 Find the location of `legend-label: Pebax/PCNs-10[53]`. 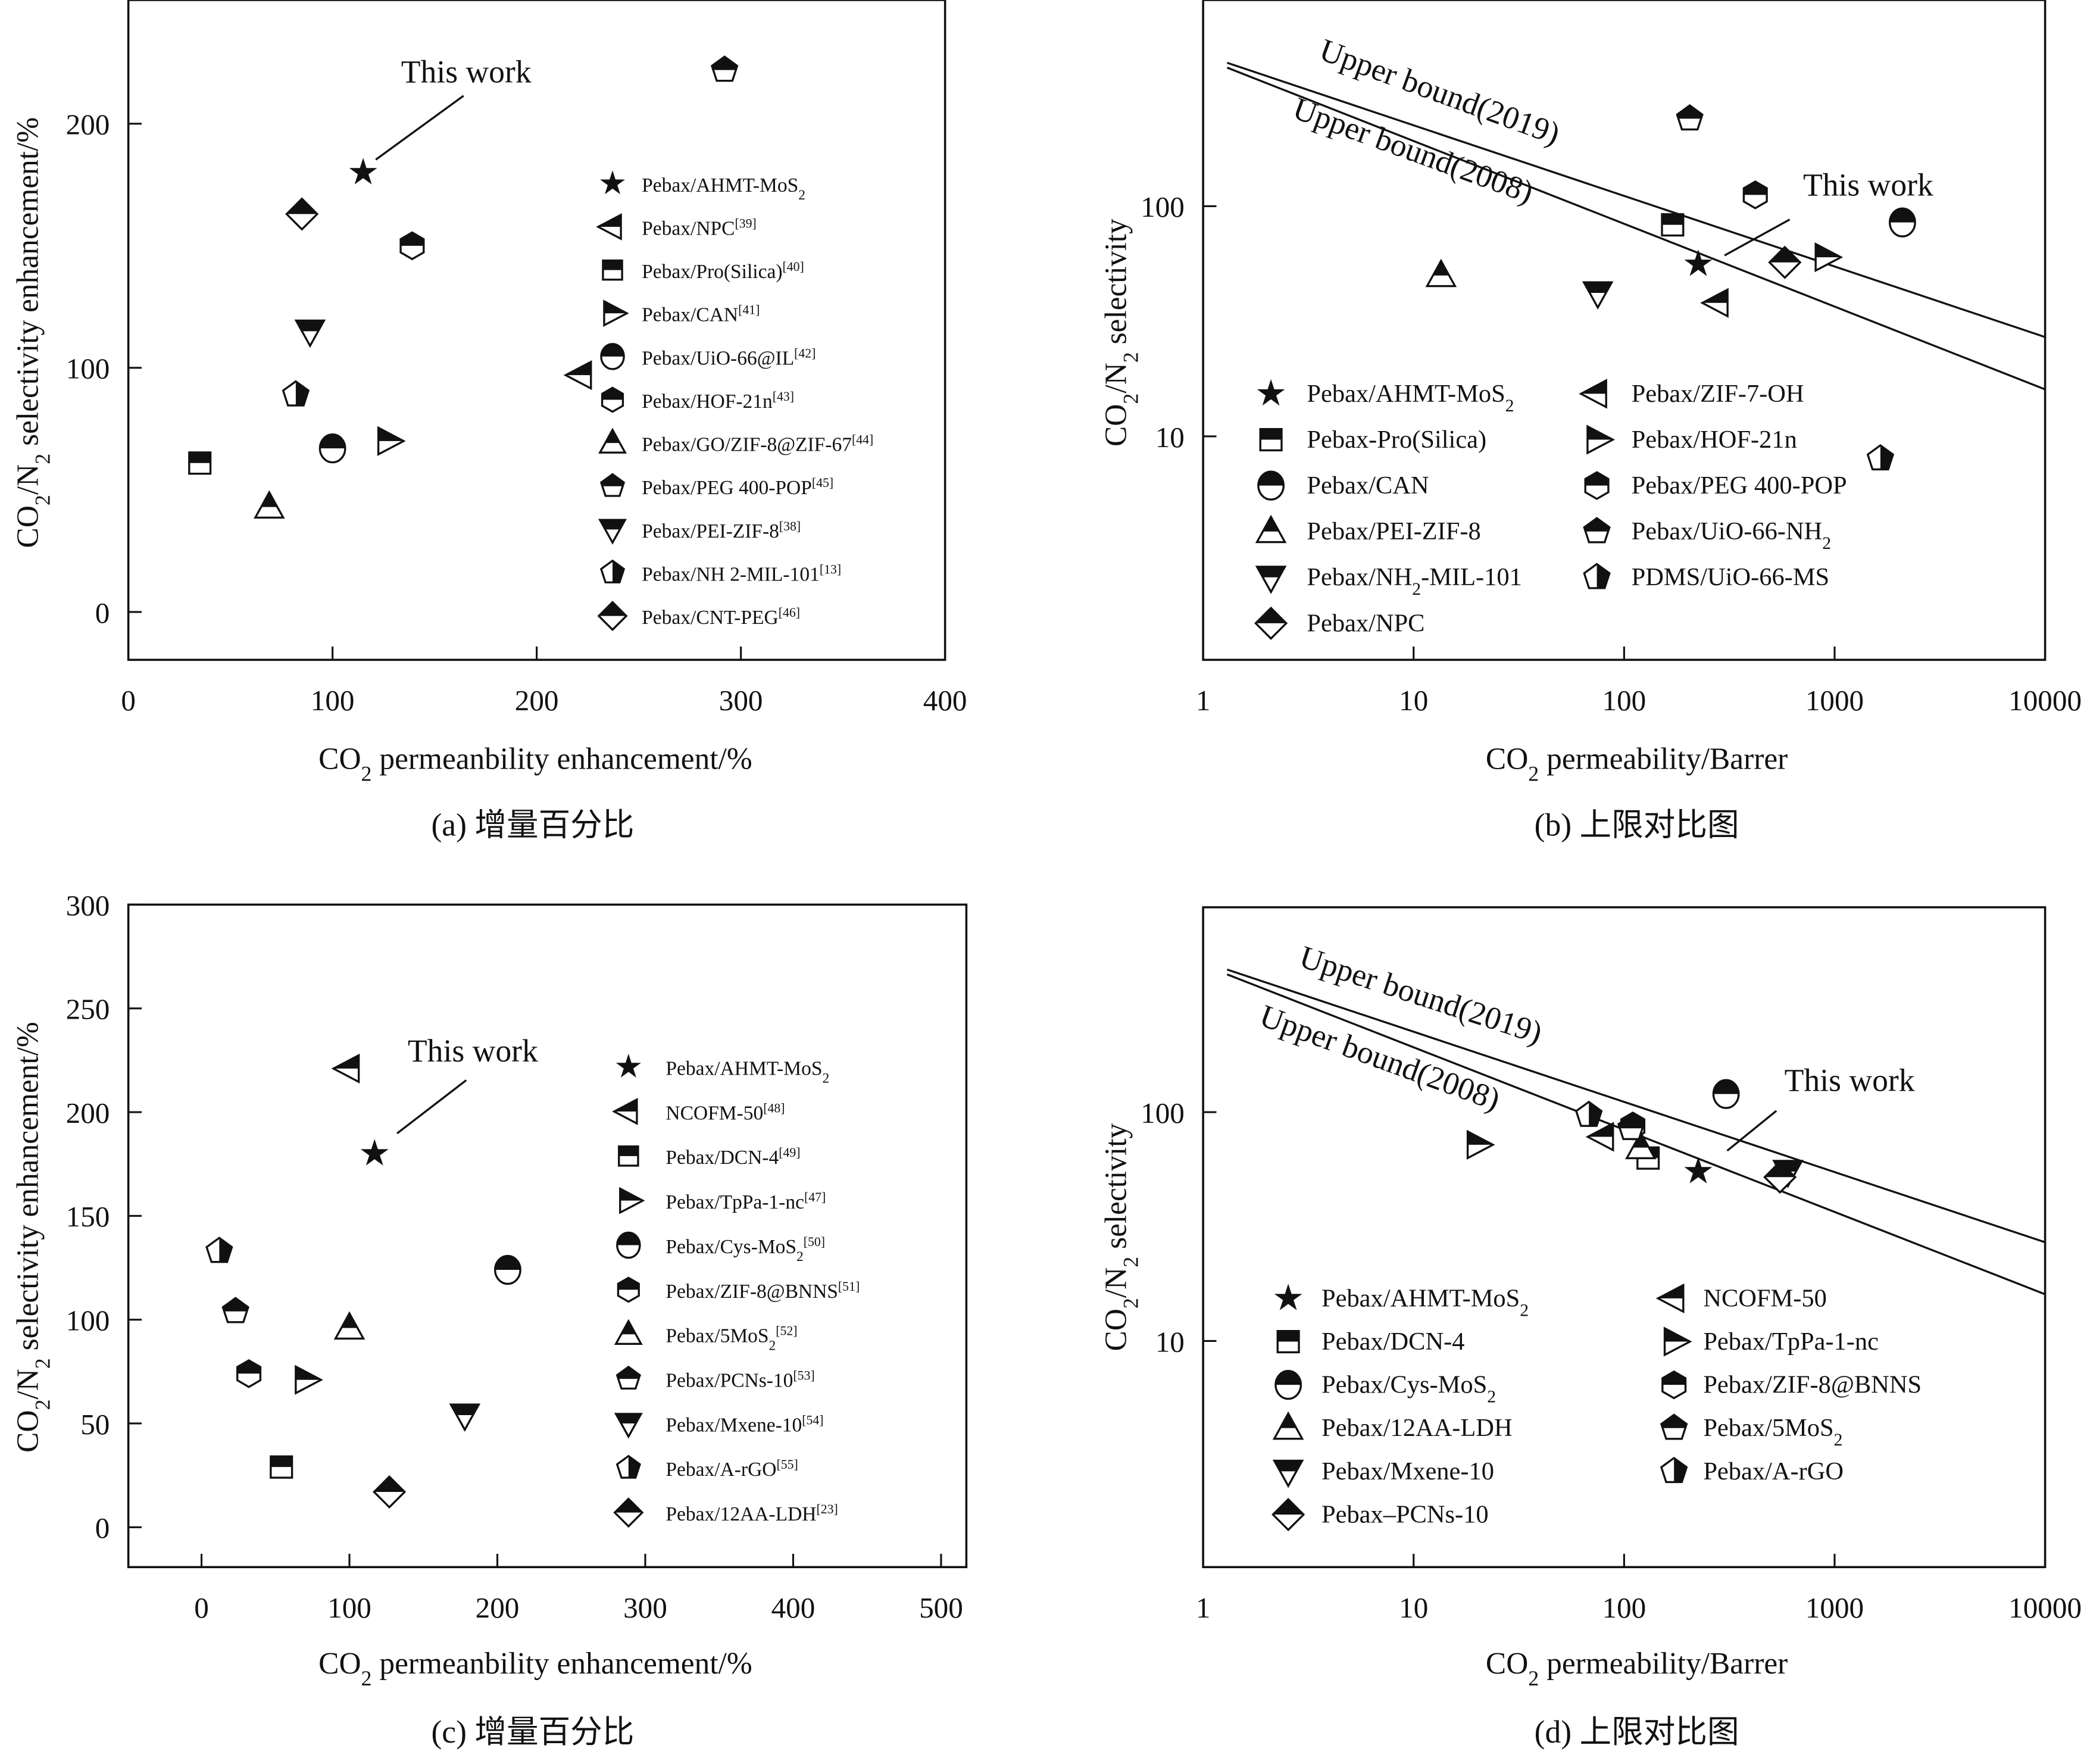

legend-label: Pebax/PCNs-10[53] is located at coordinates (740, 1380).